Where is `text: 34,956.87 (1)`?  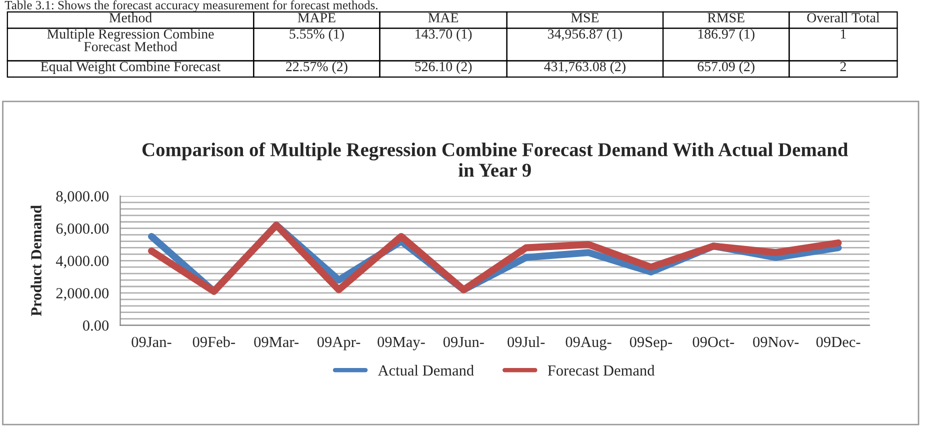
text: 34,956.87 (1) is located at coordinates (585, 35).